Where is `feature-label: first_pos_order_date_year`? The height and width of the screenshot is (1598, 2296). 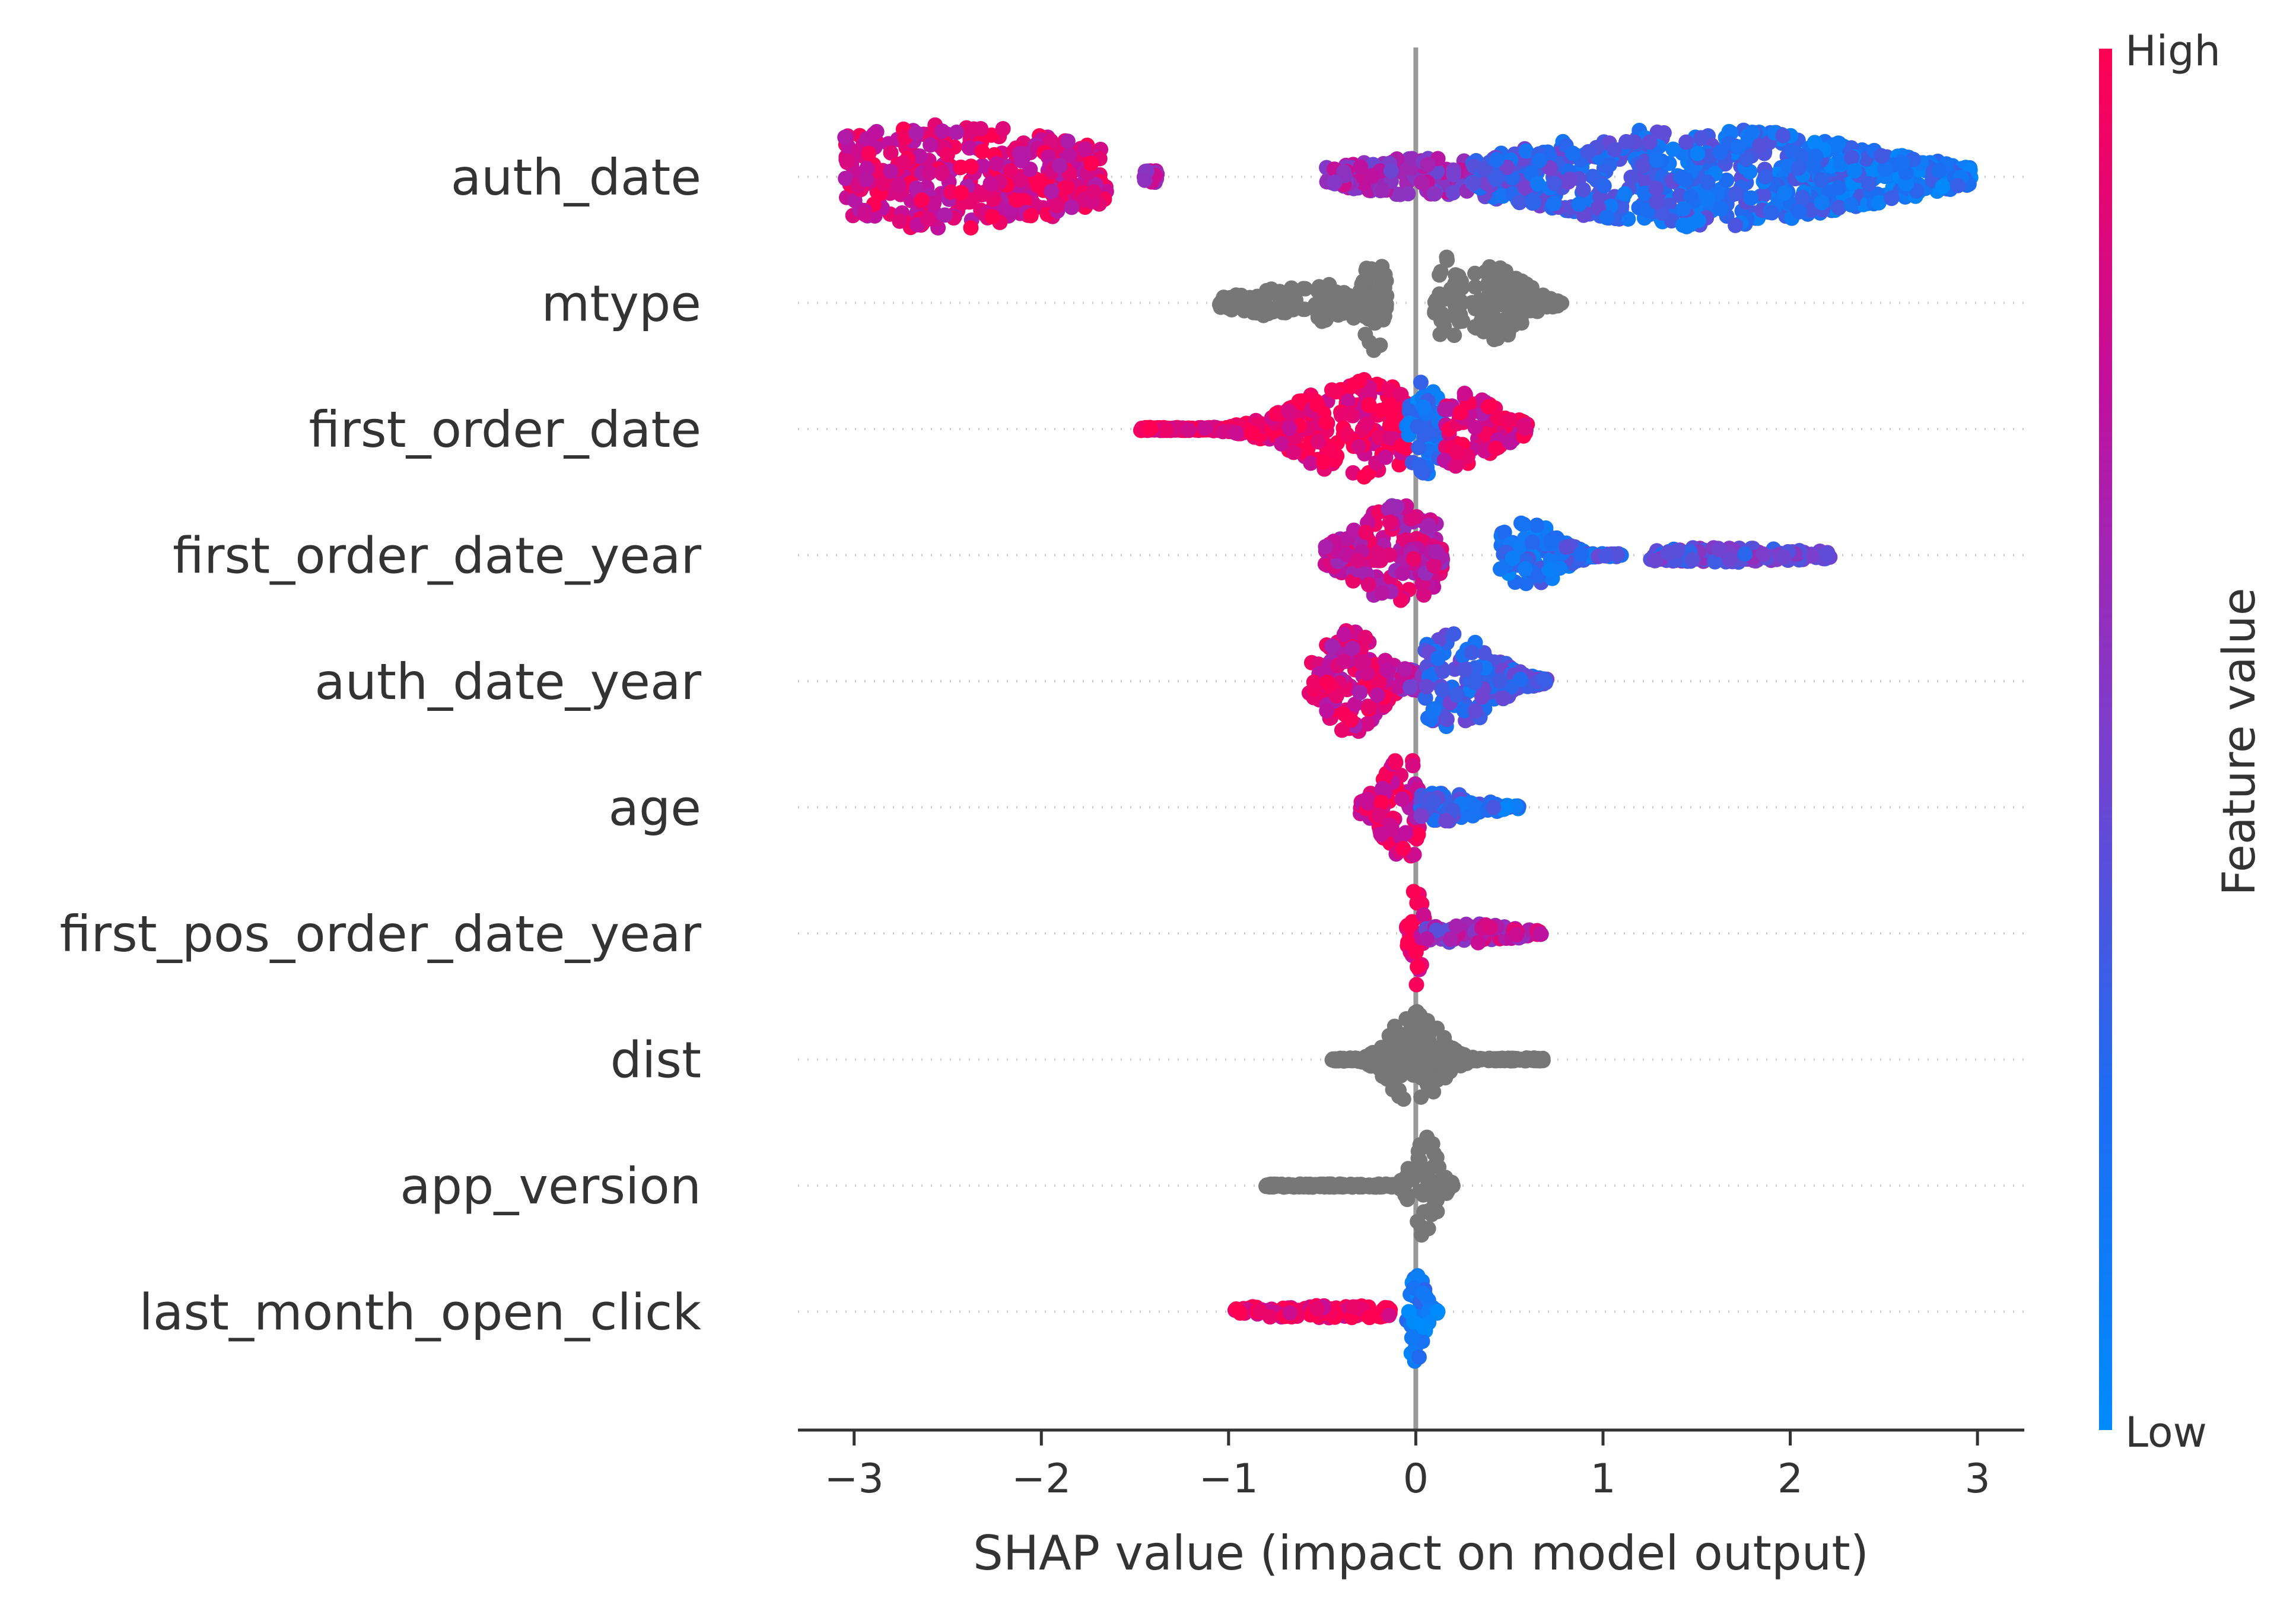 feature-label: first_pos_order_date_year is located at coordinates (381, 934).